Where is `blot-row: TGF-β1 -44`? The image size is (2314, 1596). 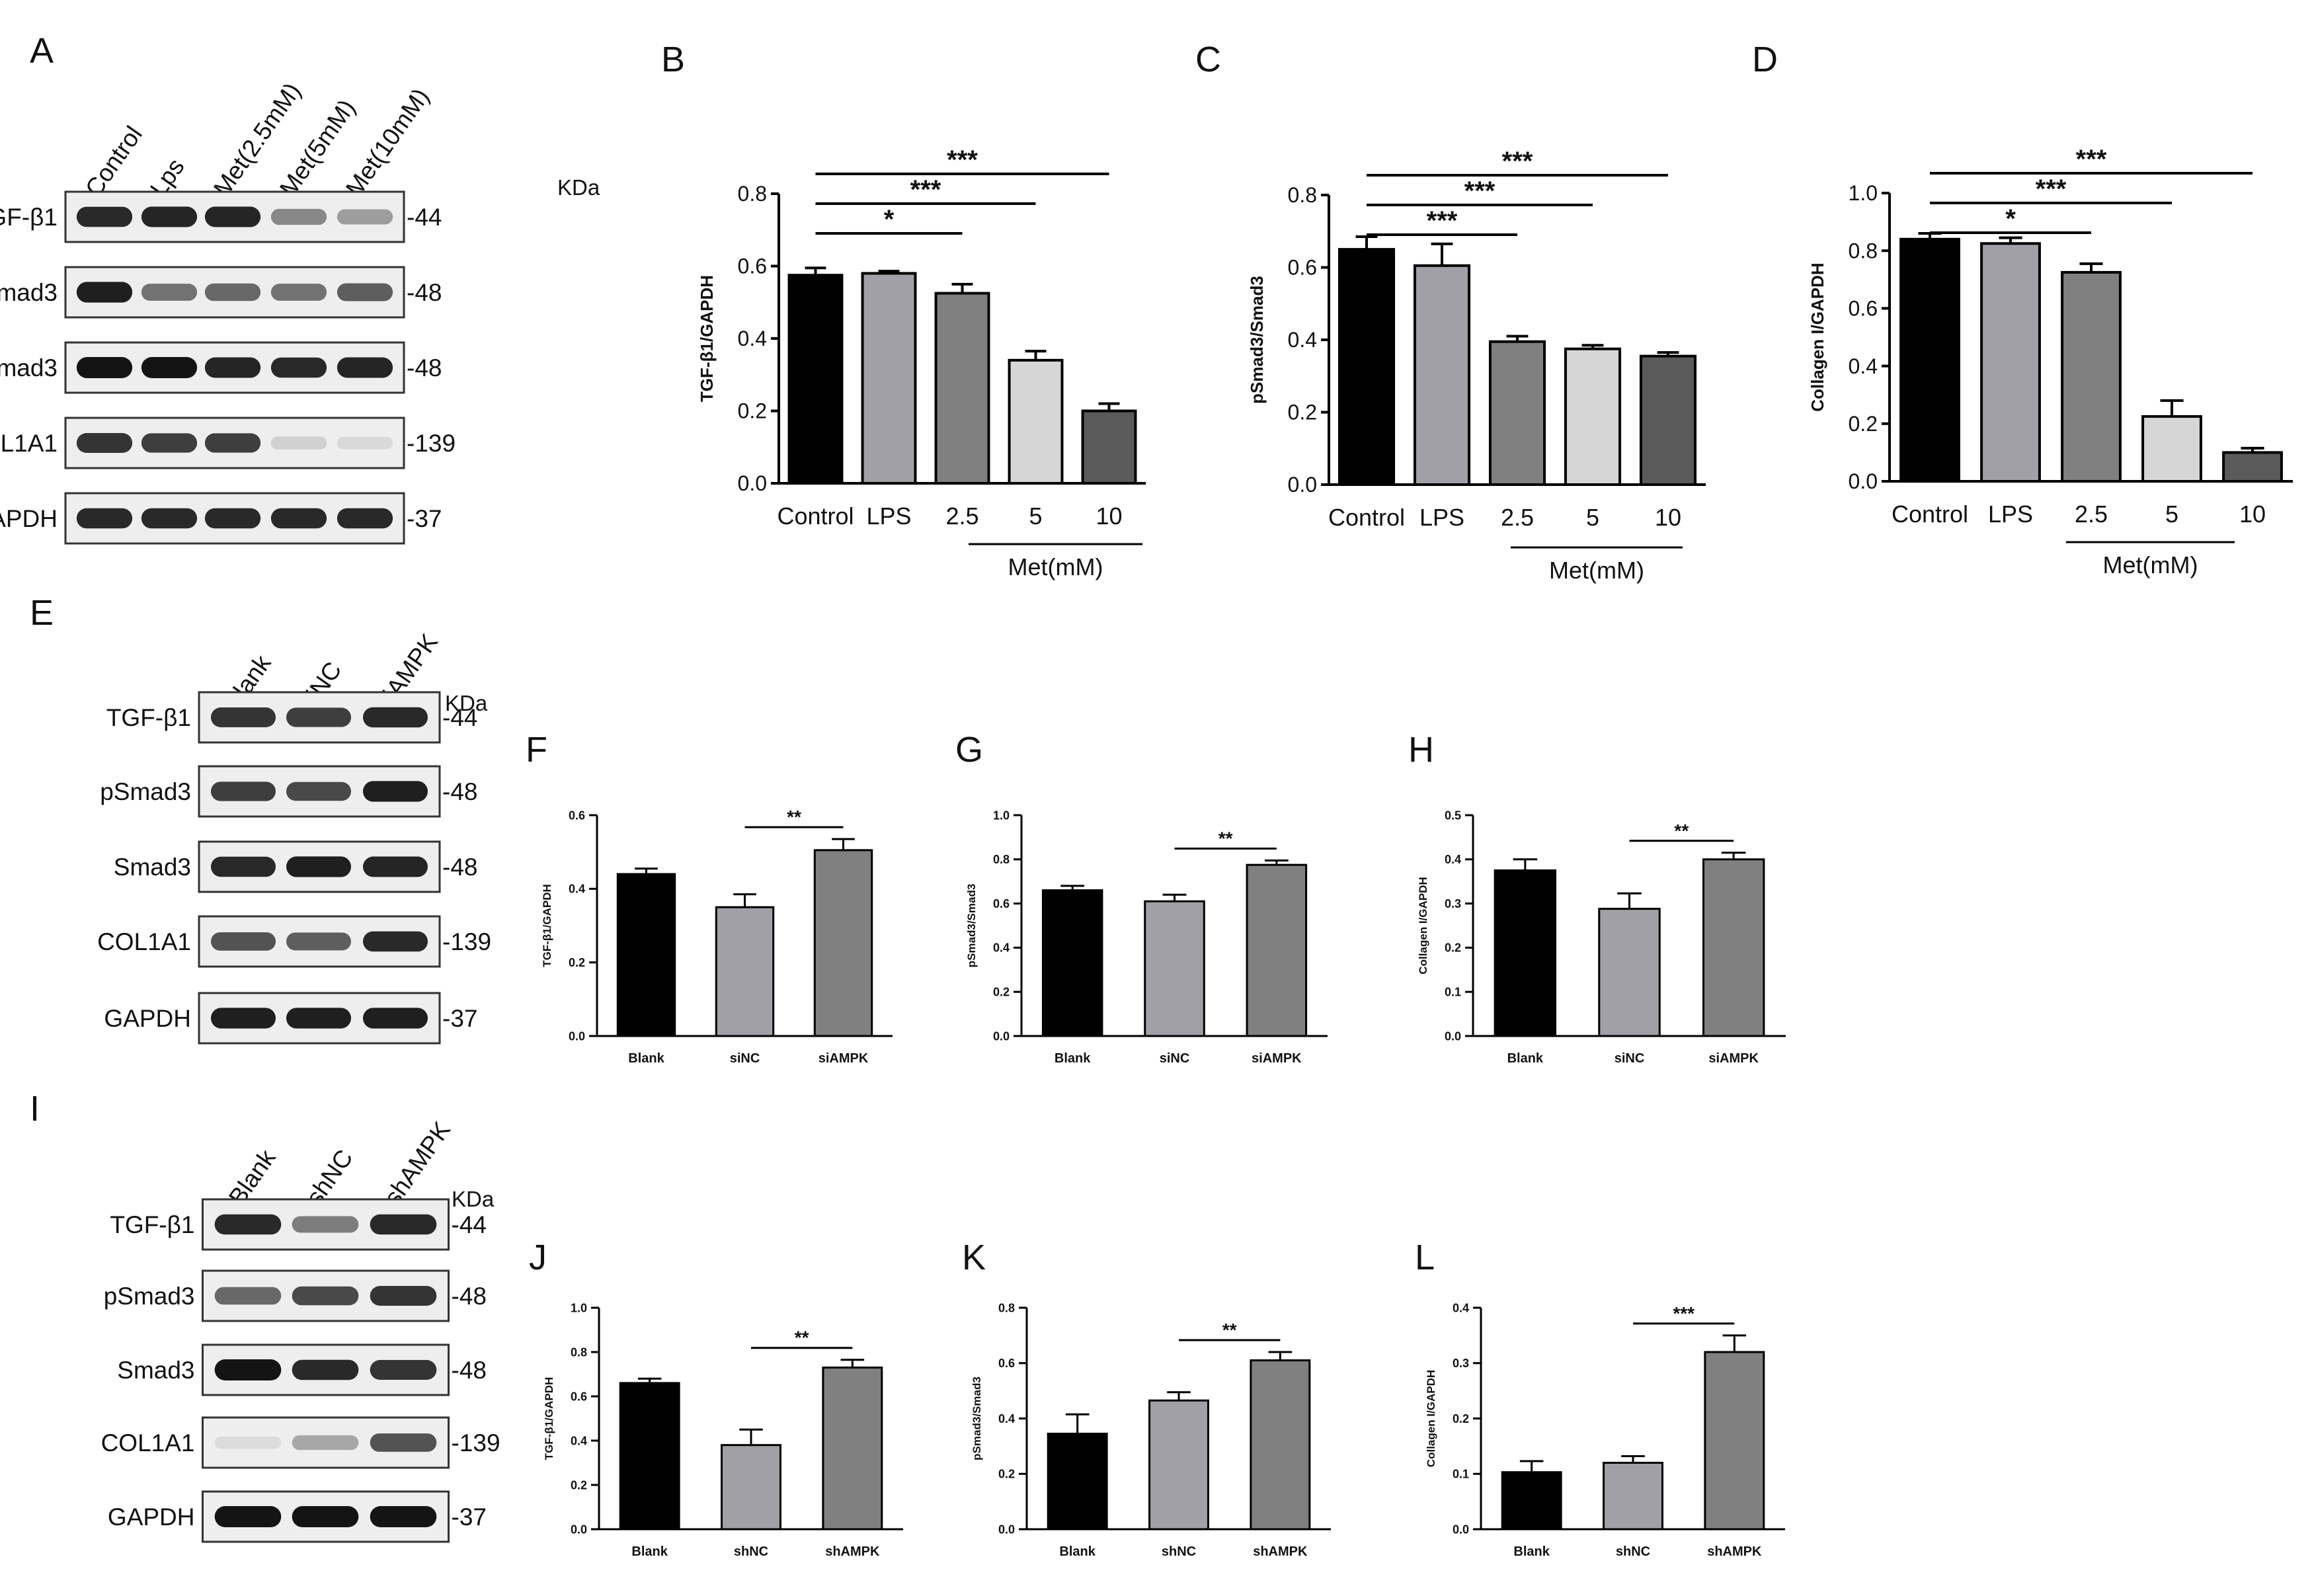 blot-row: TGF-β1 -44 is located at coordinates (291, 717).